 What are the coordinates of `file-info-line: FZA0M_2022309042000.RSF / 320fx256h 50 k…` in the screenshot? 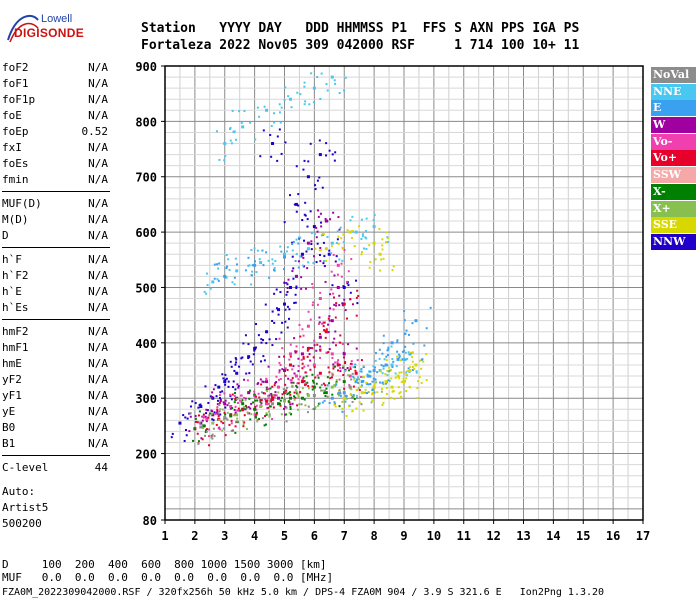 It's located at (303, 592).